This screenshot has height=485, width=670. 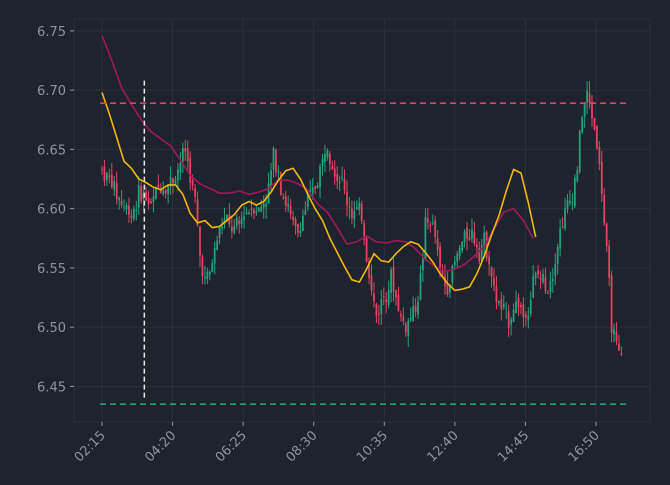 I want to click on y-tick-label: 6.45, so click(x=51, y=387).